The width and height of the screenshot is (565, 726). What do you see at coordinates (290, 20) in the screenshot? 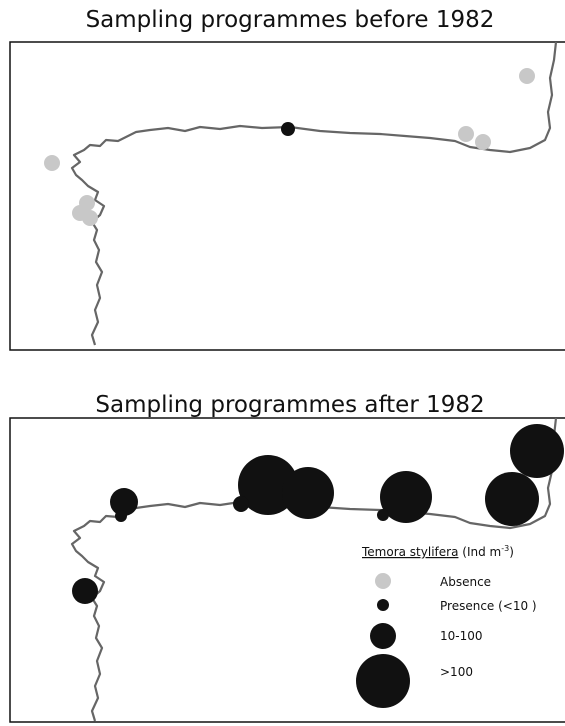
I see `map-title: Sampling programmes before 1982` at bounding box center [290, 20].